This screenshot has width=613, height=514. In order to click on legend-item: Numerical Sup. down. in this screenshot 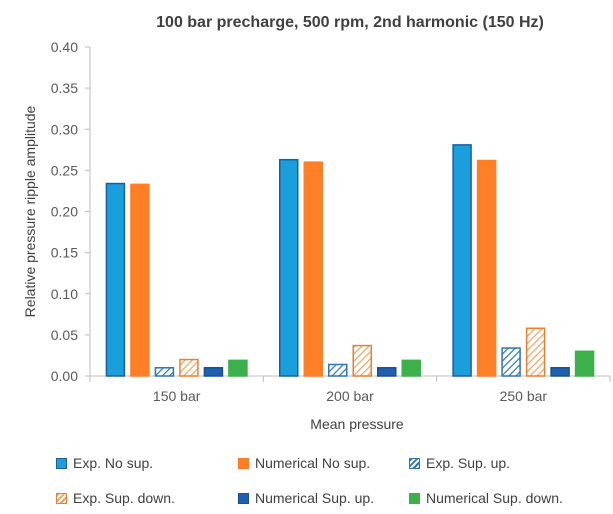, I will do `click(486, 498)`.